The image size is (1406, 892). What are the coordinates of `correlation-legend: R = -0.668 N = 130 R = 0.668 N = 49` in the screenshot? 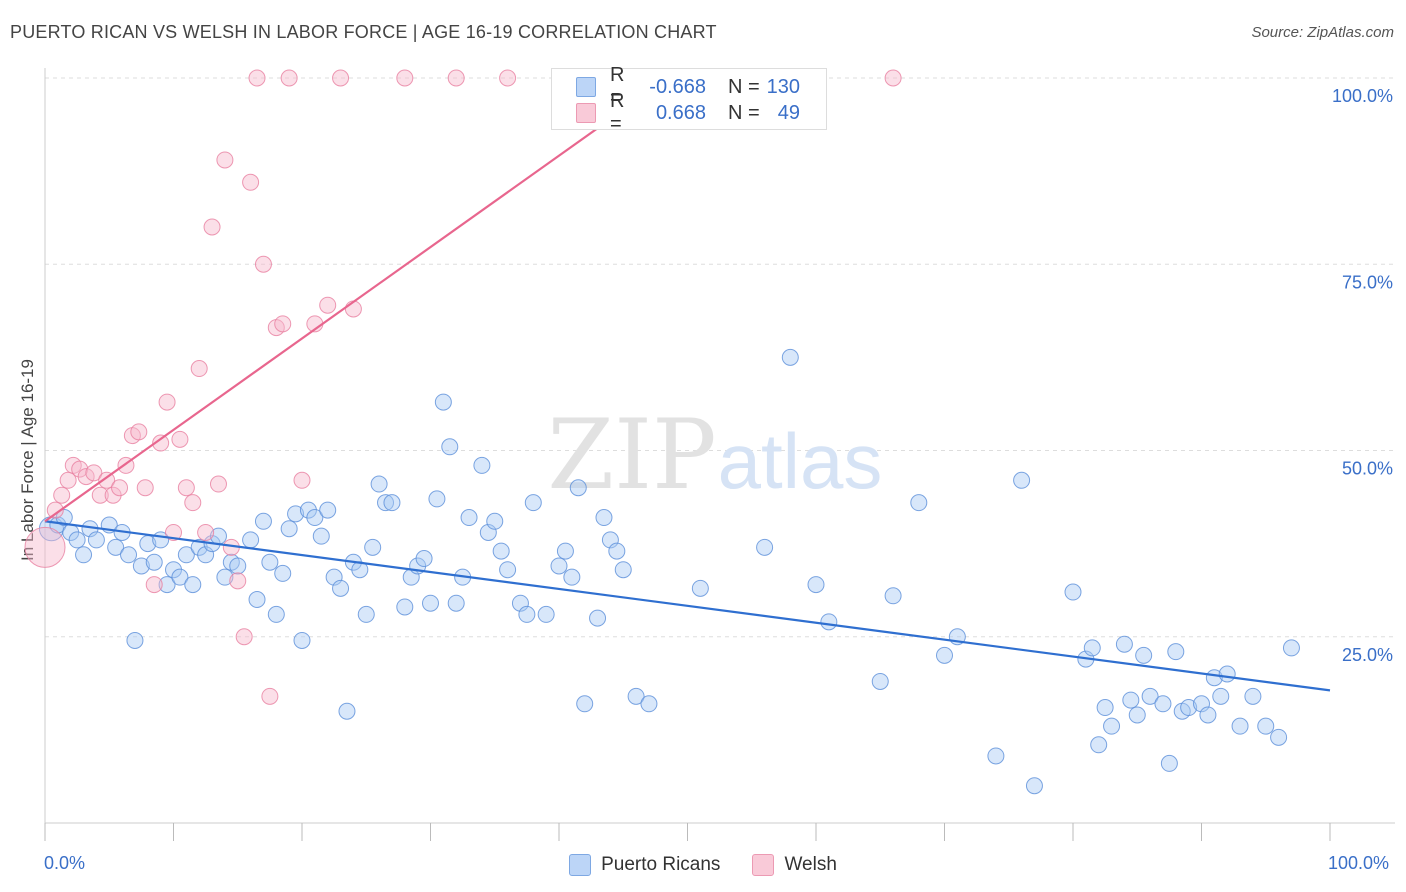 It's located at (689, 99).